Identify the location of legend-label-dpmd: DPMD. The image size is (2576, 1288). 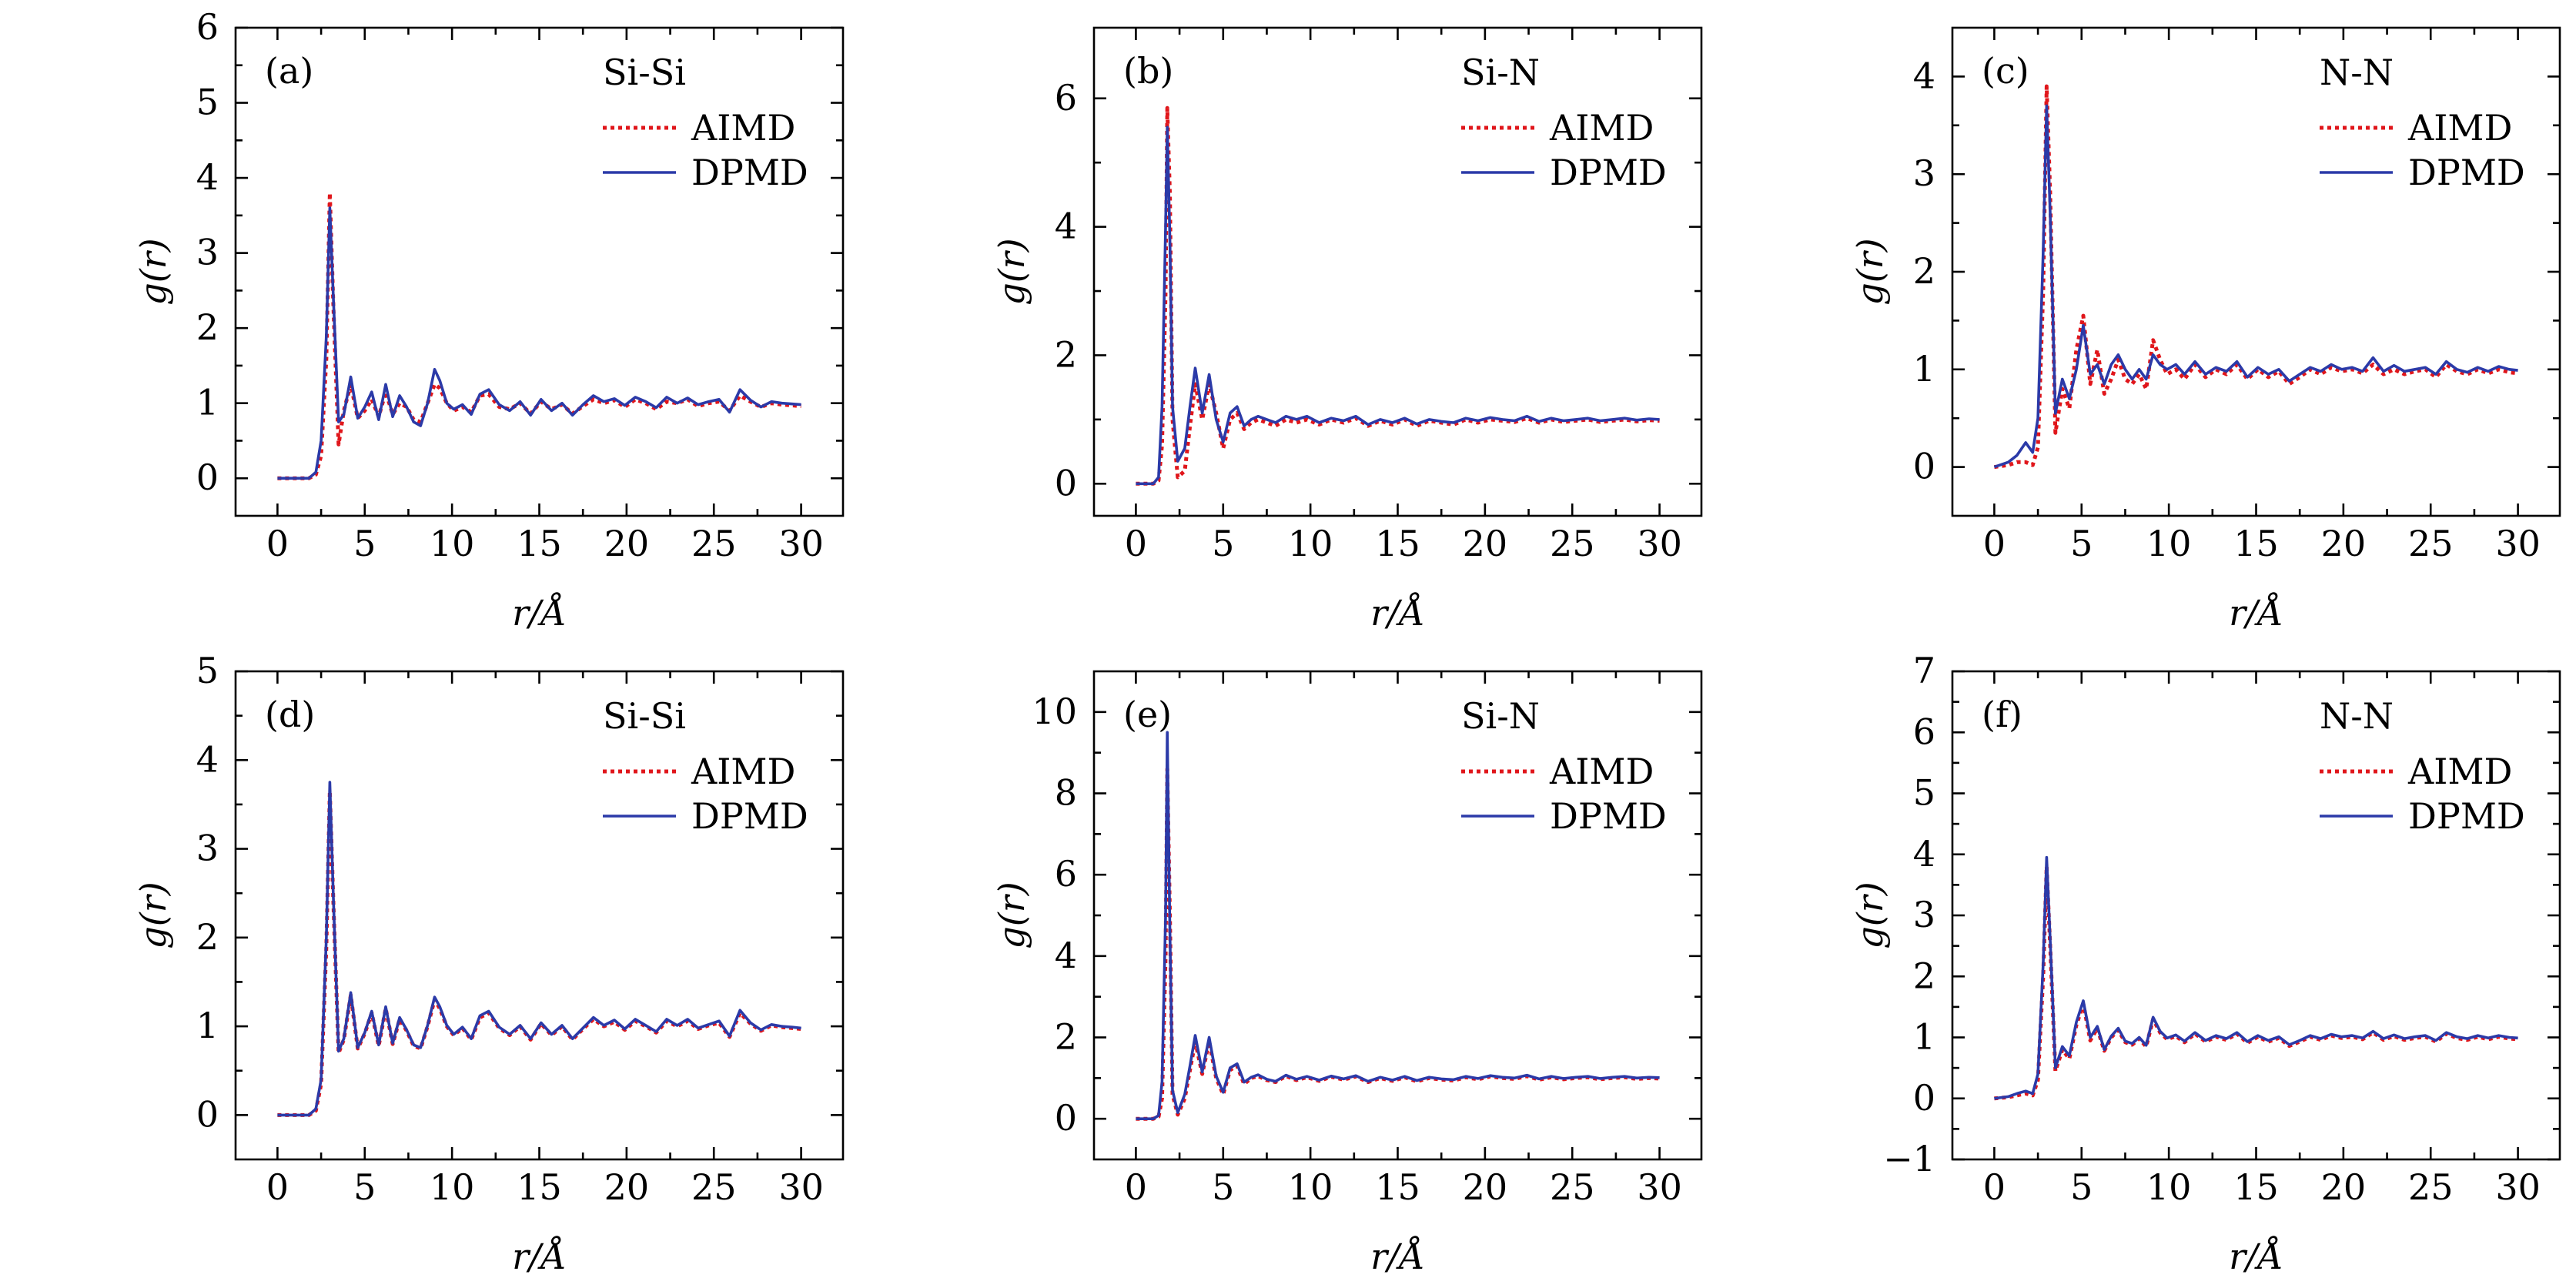
(750, 816).